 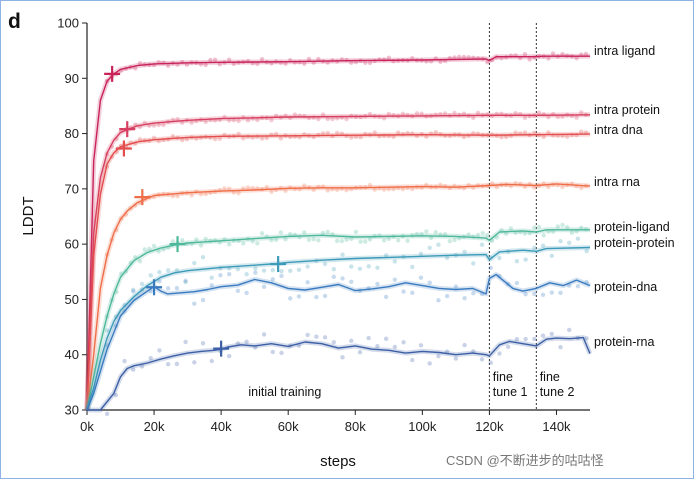 I want to click on y-tick-label: 70, so click(x=72, y=188).